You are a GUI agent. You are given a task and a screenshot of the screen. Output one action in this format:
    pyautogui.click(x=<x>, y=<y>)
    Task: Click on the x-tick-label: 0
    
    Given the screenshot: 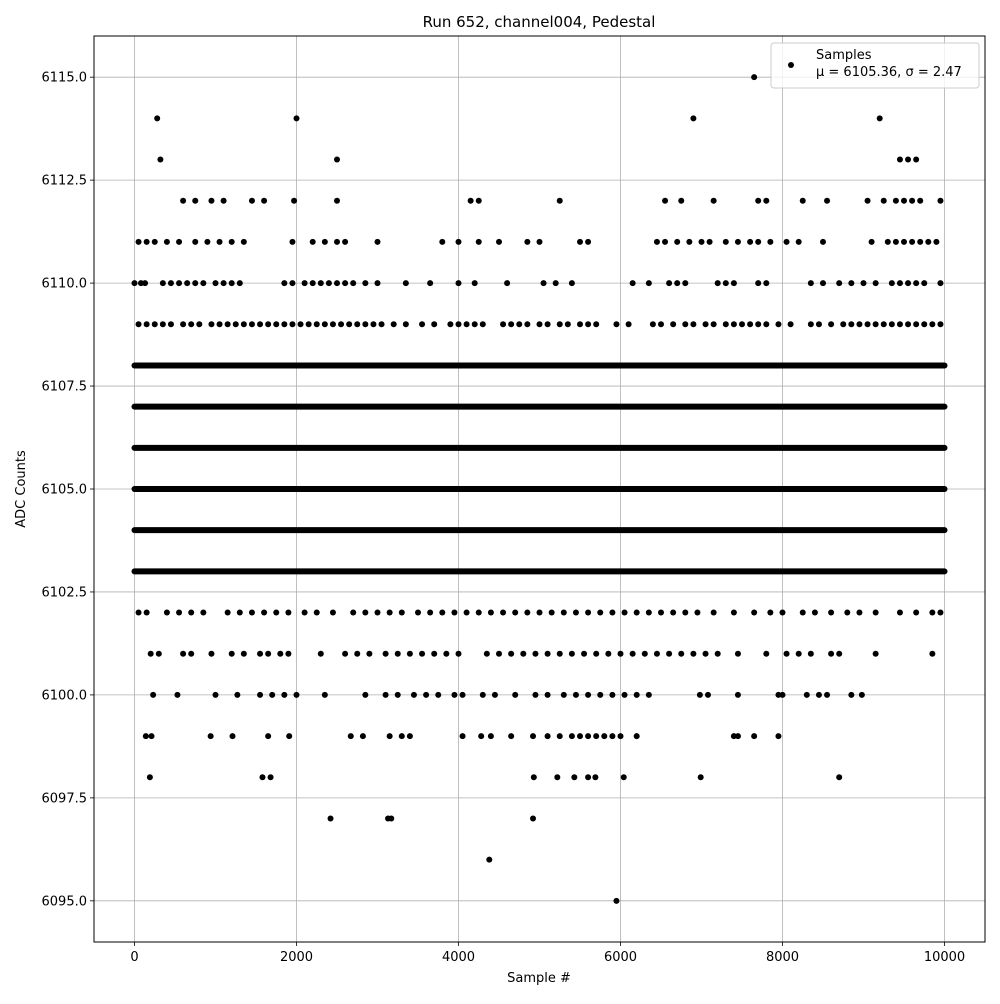 What is the action you would take?
    pyautogui.click(x=134, y=957)
    